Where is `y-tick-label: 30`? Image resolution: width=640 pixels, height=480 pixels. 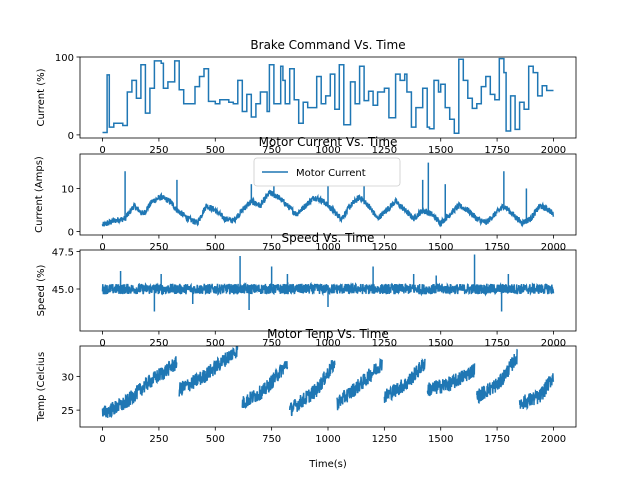
y-tick-label: 30 is located at coordinates (67, 377).